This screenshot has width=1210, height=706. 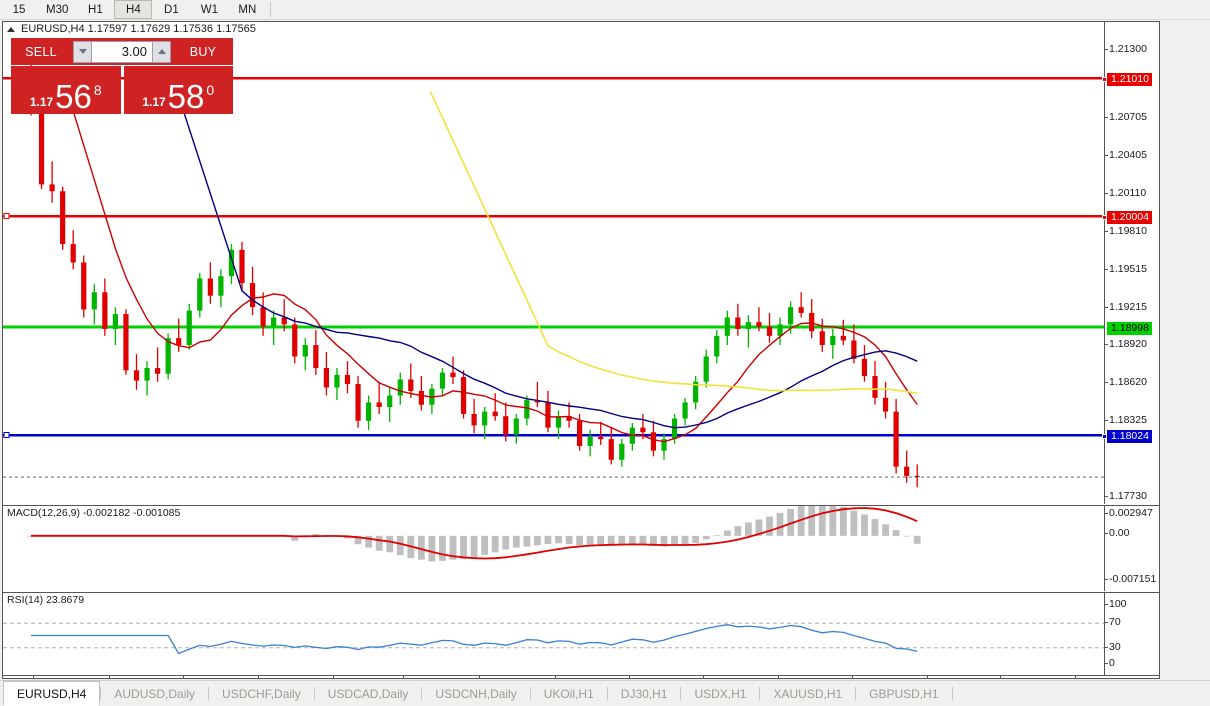 I want to click on rsi-plot-area, so click(x=553, y=634).